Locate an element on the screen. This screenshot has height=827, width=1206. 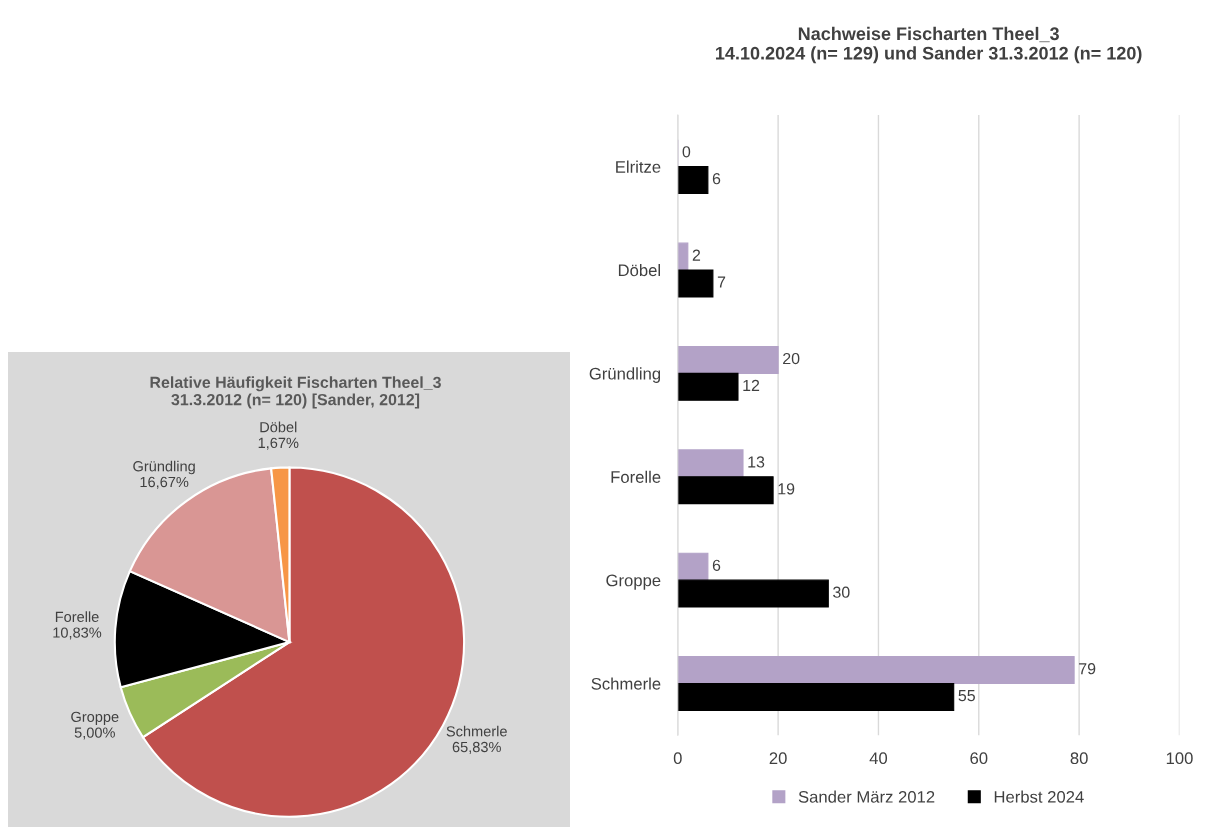
y-tick-label: Schmerle is located at coordinates (626, 683).